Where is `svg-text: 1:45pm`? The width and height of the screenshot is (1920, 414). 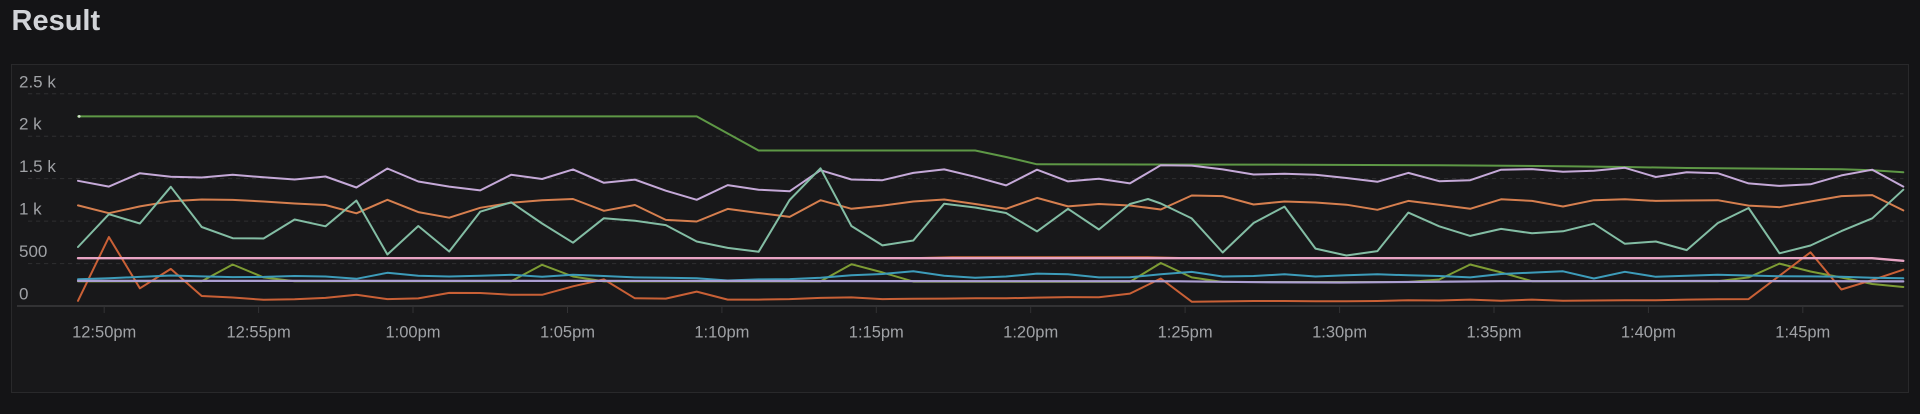
svg-text: 1:45pm is located at coordinates (1802, 333).